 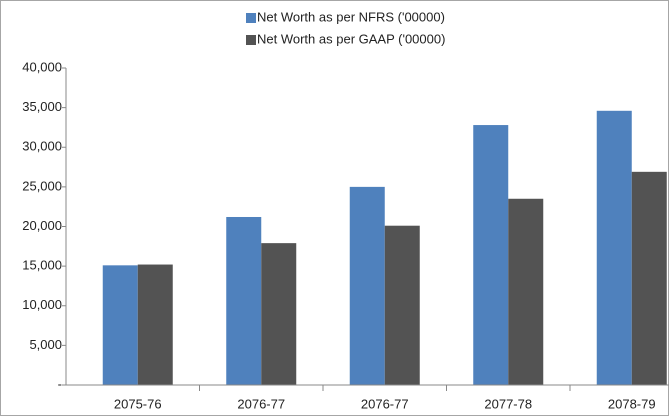 I want to click on y-tick-label: 15,000, so click(x=42, y=265).